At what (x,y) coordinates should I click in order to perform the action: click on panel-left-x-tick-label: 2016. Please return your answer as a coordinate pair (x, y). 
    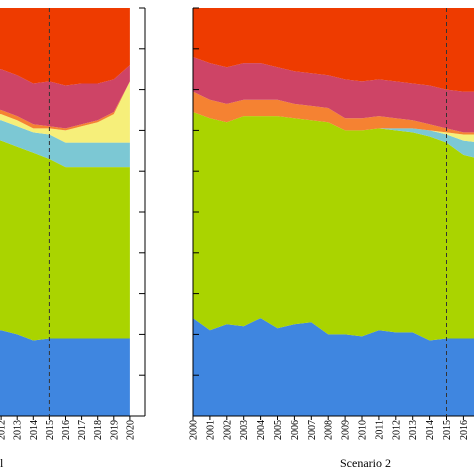
    Looking at the image, I should click on (66, 430).